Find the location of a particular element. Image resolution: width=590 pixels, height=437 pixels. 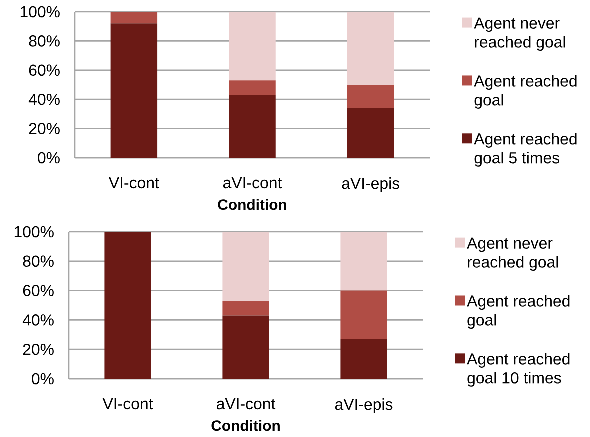

legend-label: Agent reached goal 5 times is located at coordinates (525, 150).